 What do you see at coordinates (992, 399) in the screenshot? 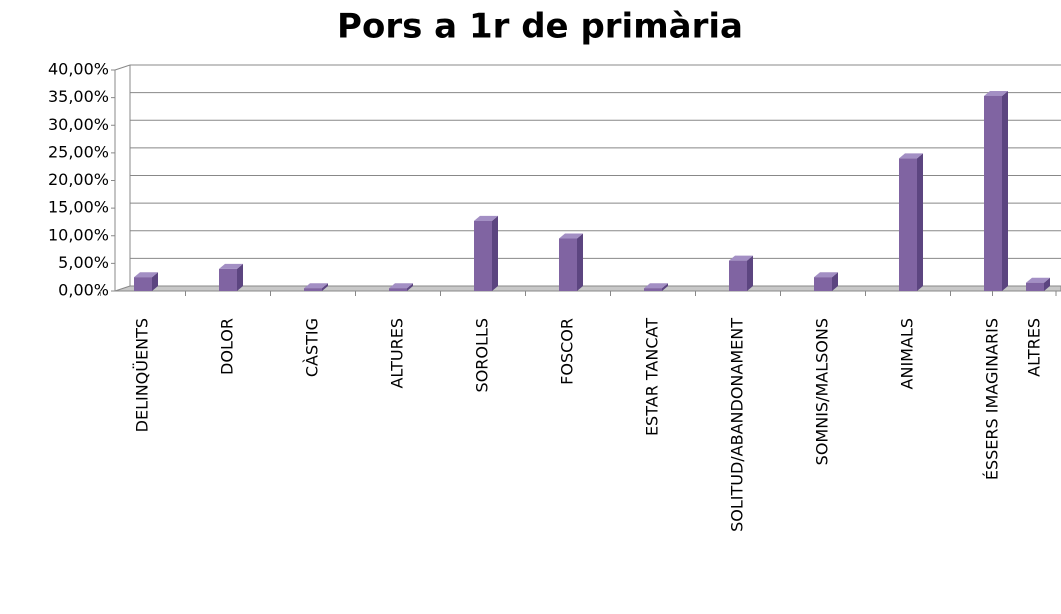
I see `x-tick-label: ÉSSERS IMAGINARIS` at bounding box center [992, 399].